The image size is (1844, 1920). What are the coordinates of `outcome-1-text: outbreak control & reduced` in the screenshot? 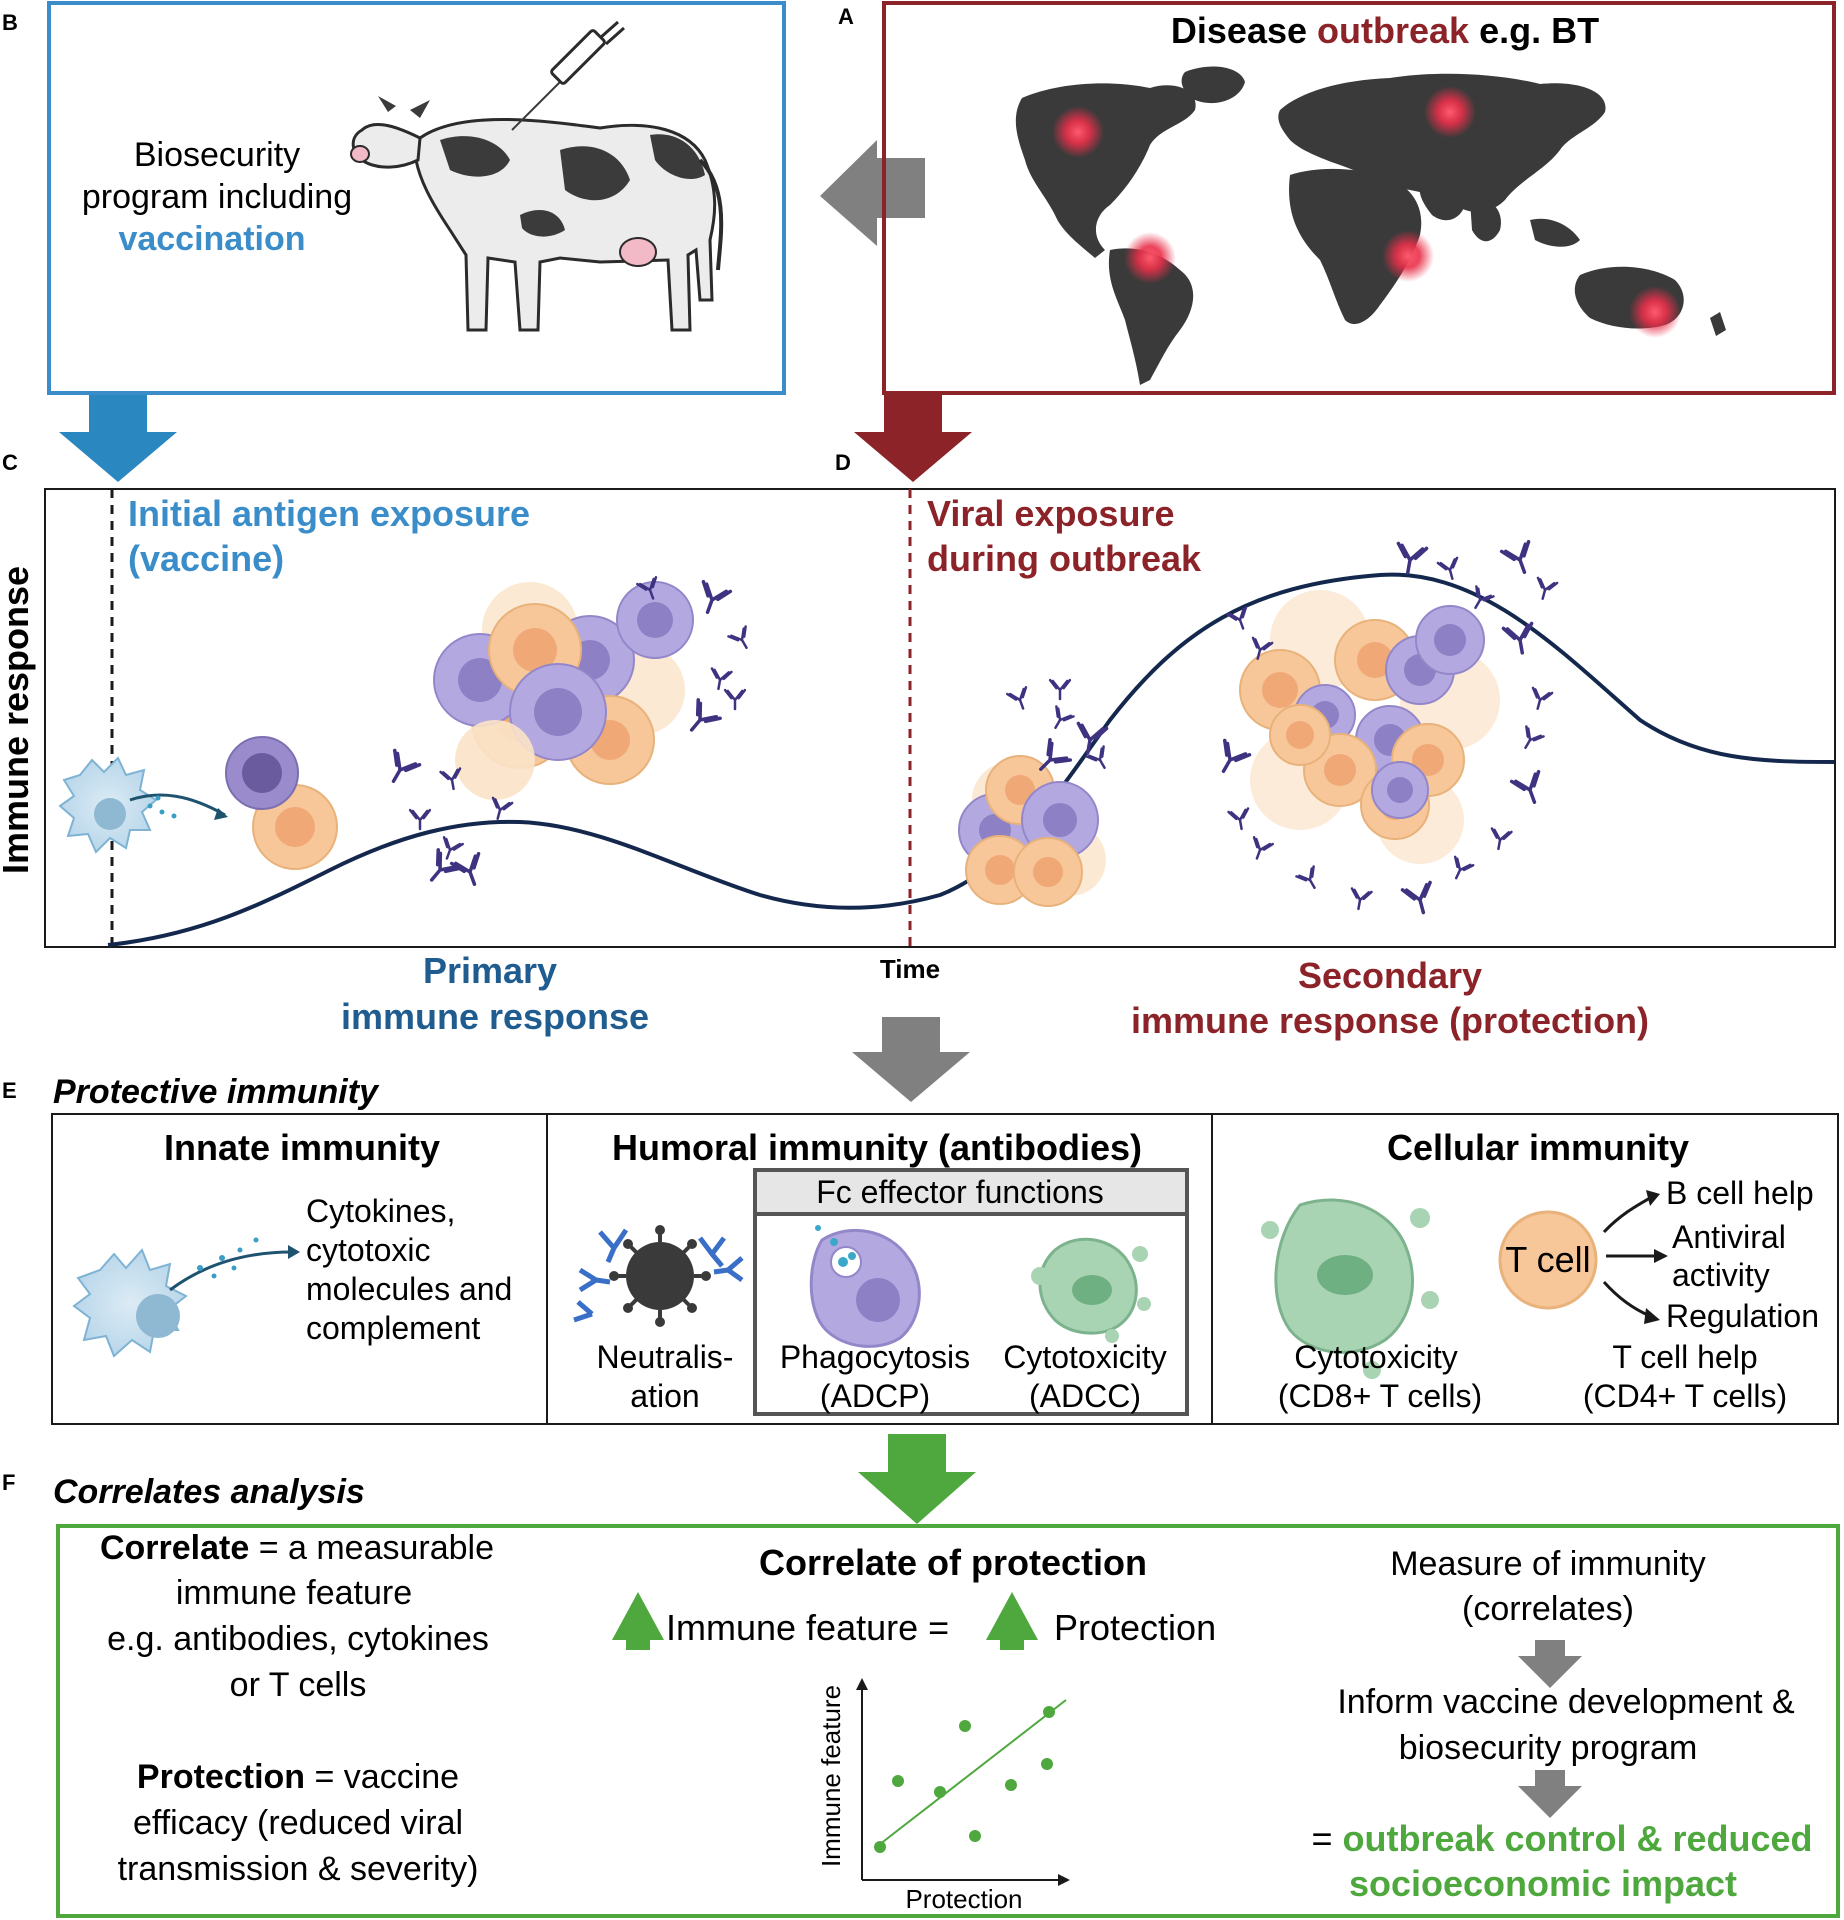 It's located at (1577, 1838).